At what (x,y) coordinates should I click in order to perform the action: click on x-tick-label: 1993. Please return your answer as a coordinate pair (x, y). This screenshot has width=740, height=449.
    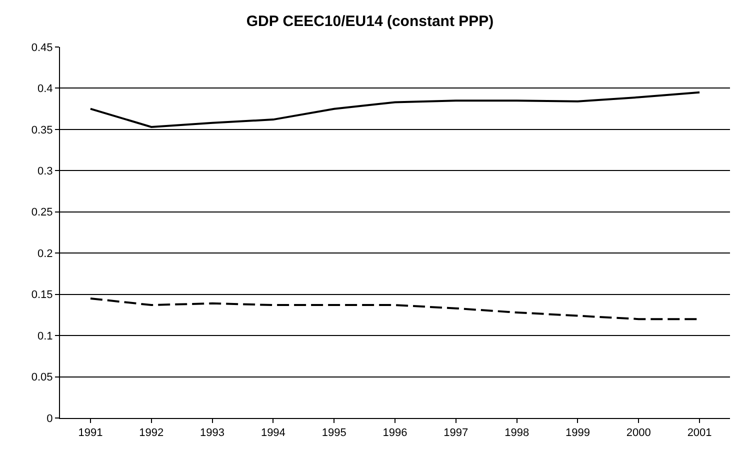
    Looking at the image, I should click on (212, 433).